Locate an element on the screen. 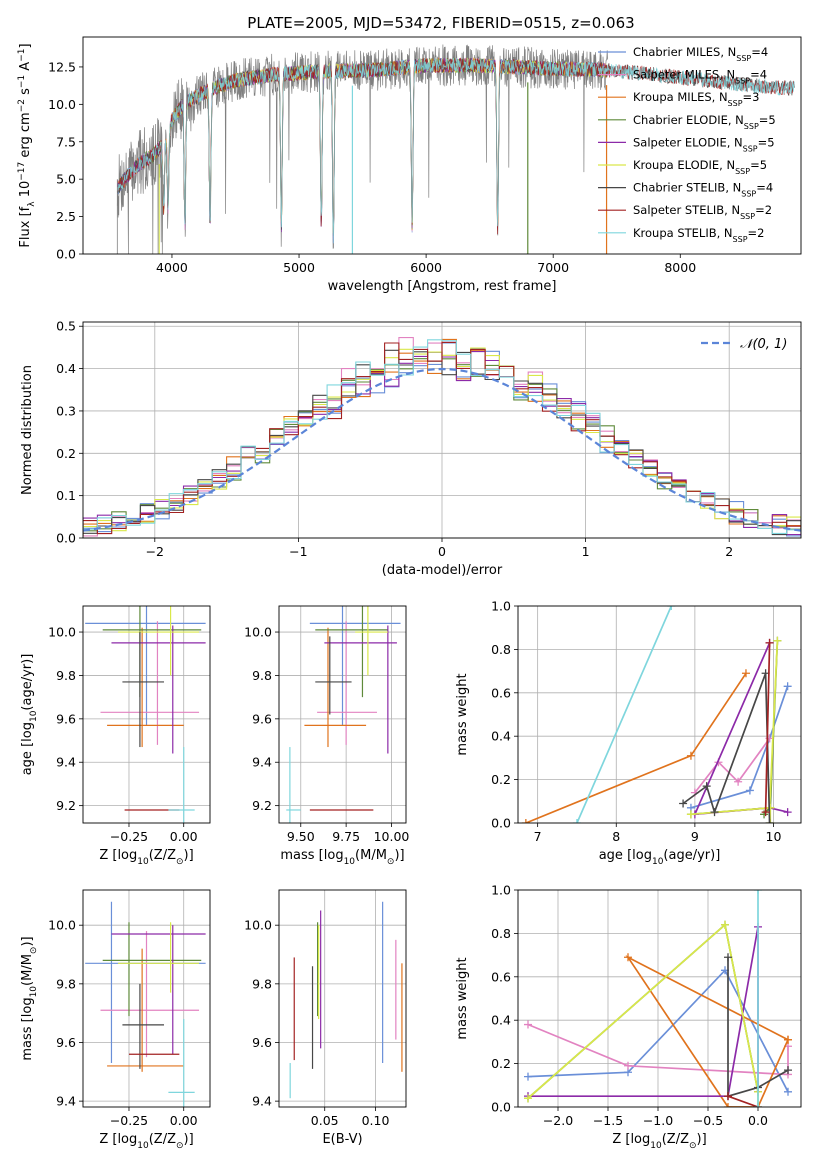 Image resolution: width=819 pixels, height=1170 pixels. legend-label: 𝒩(0, 1) is located at coordinates (763, 344).